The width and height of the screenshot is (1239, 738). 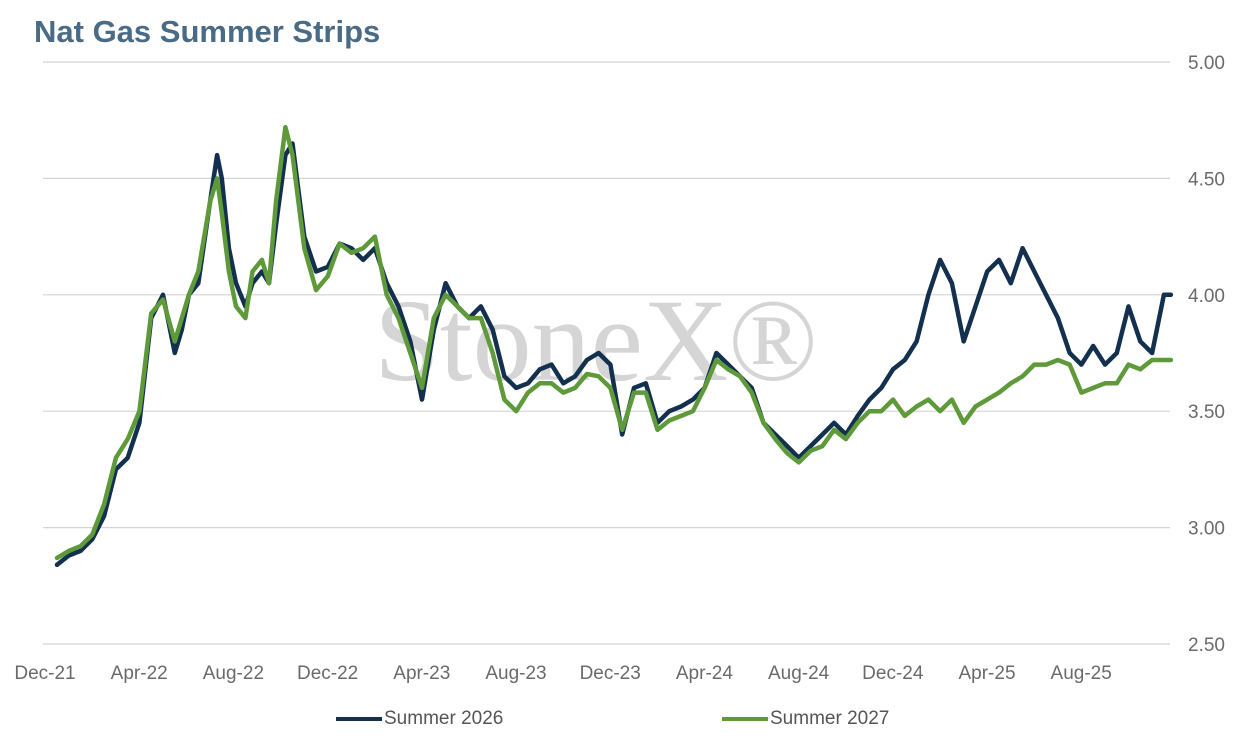 I want to click on x-tick-label: Apr-23, so click(x=421, y=673).